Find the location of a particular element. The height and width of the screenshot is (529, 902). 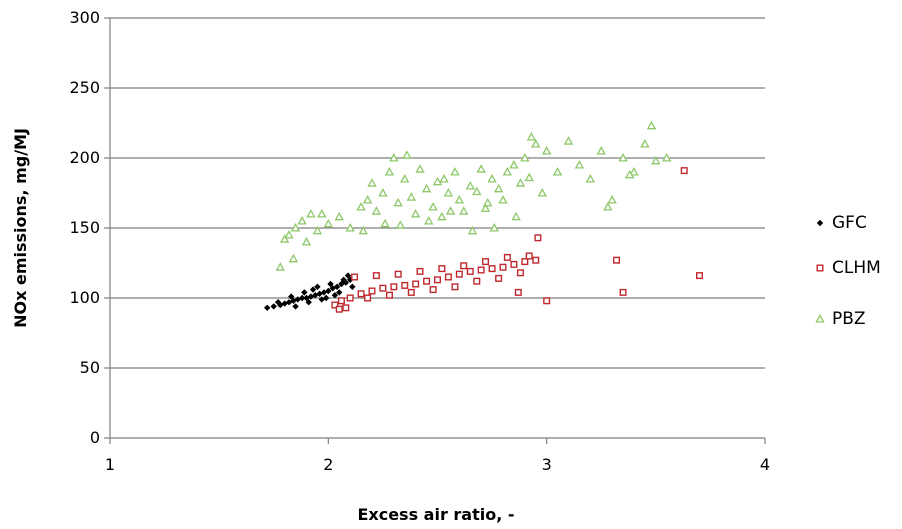

legend-marker-gfc is located at coordinates (820, 223).